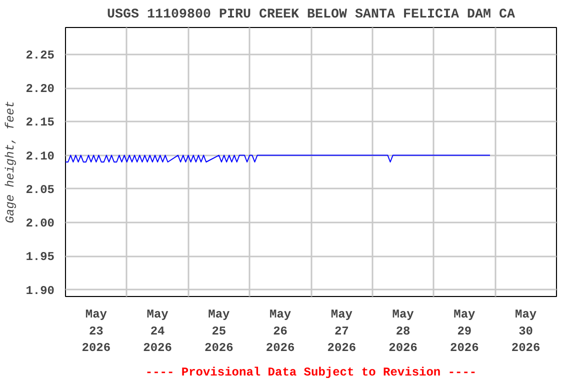  I want to click on x-tick-label: May 28 2026, so click(403, 332).